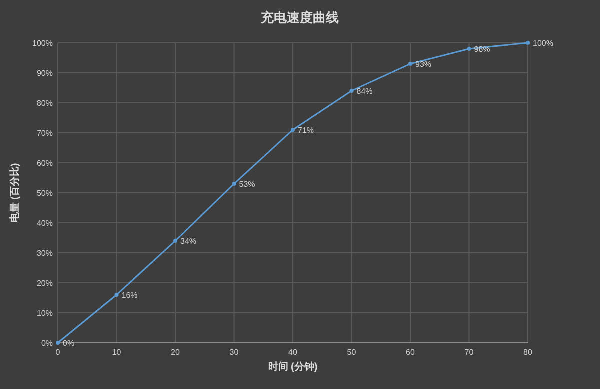 The image size is (600, 389). I want to click on y-axis-title: 电量 (百分比), so click(15, 193).